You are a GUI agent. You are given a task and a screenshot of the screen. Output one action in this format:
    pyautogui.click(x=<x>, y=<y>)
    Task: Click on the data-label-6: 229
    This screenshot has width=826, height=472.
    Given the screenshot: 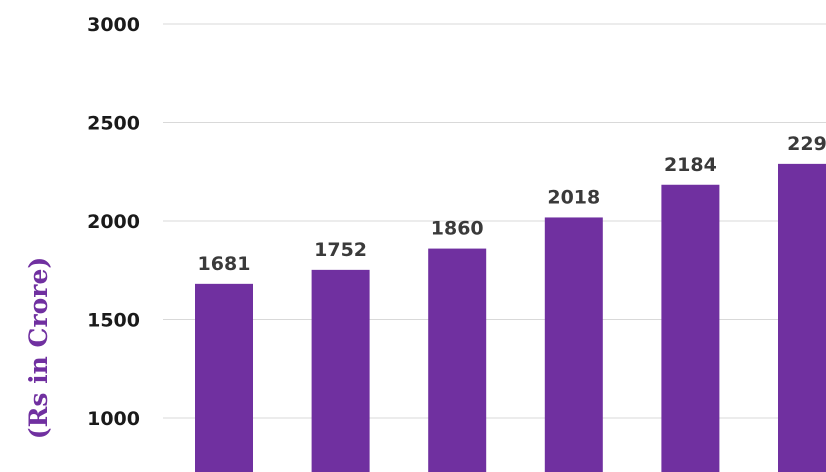 What is the action you would take?
    pyautogui.click(x=806, y=144)
    